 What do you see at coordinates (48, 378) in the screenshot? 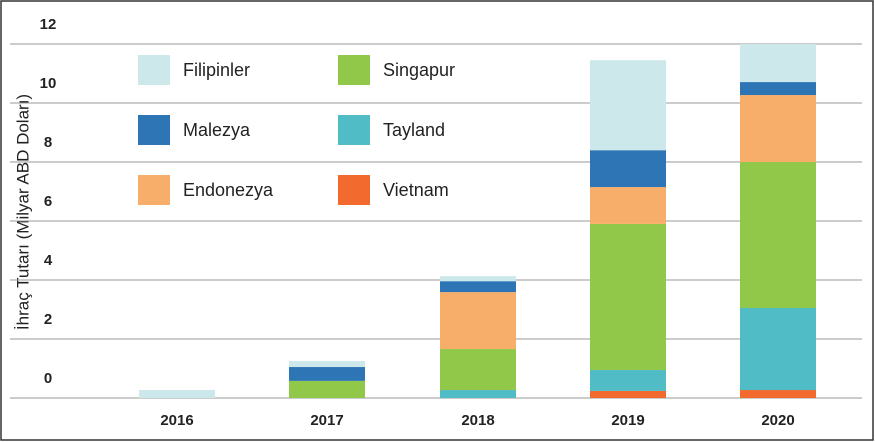
I see `y-tick-label: 0` at bounding box center [48, 378].